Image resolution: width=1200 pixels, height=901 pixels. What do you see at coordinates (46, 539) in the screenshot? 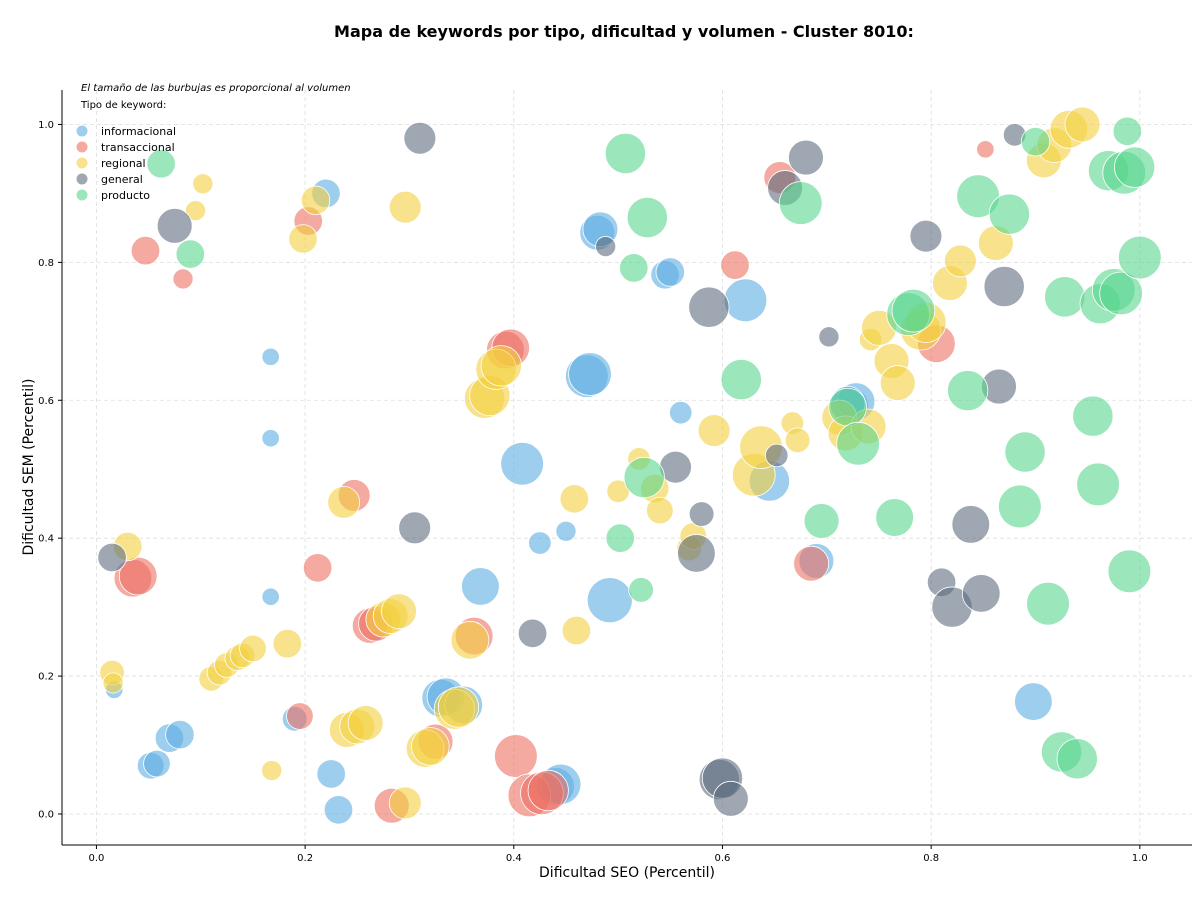
I see `y-tick-label: 0.4` at bounding box center [46, 539].